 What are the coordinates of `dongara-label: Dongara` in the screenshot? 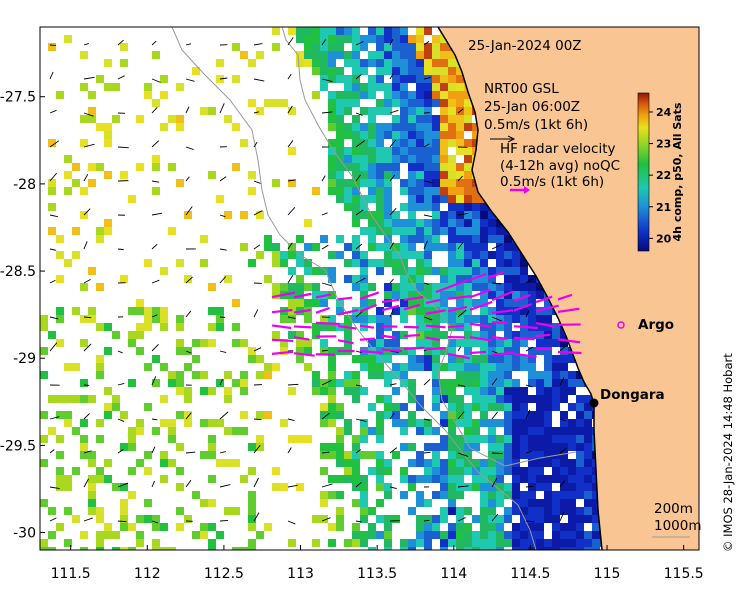 It's located at (632, 395).